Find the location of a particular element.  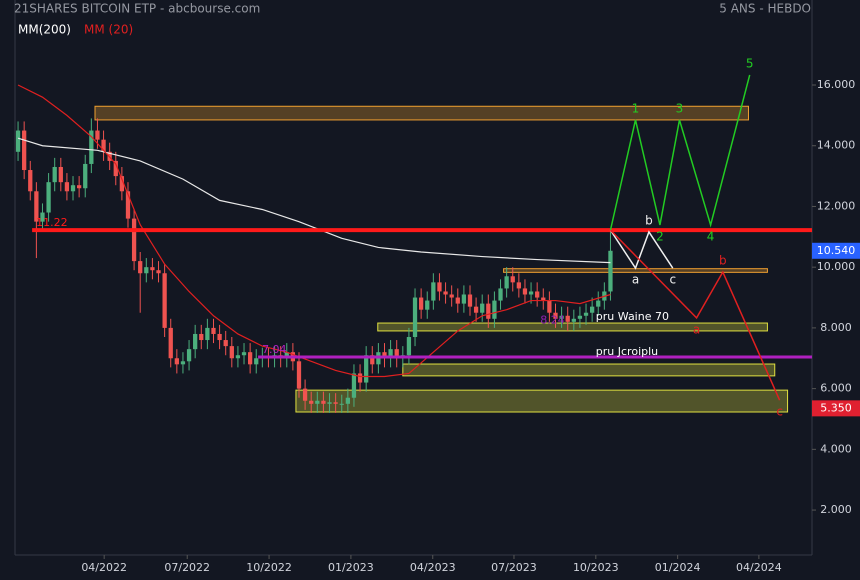

projection-label: 5 is located at coordinates (750, 63).